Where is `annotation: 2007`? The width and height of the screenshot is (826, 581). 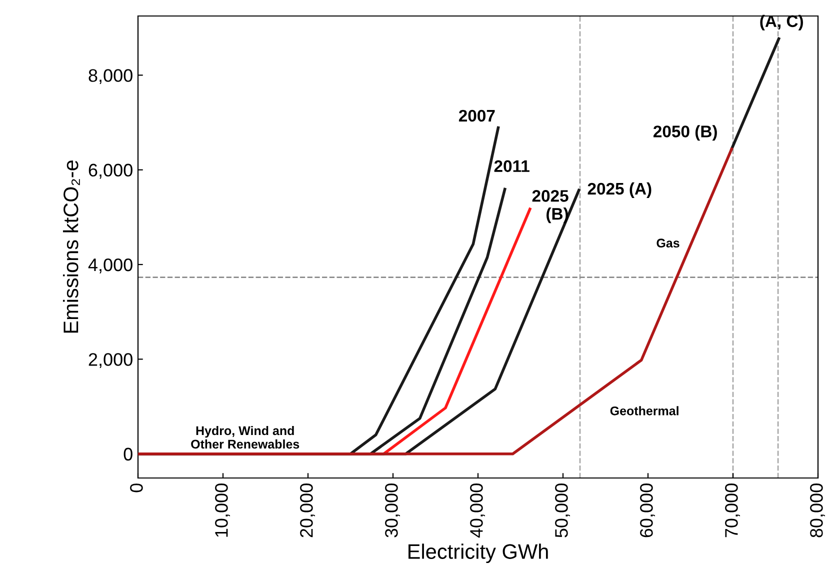 annotation: 2007 is located at coordinates (476, 116).